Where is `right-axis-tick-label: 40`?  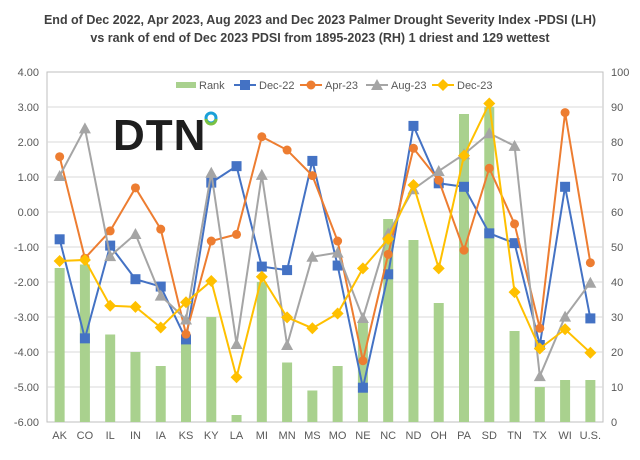 right-axis-tick-label: 40 is located at coordinates (617, 283).